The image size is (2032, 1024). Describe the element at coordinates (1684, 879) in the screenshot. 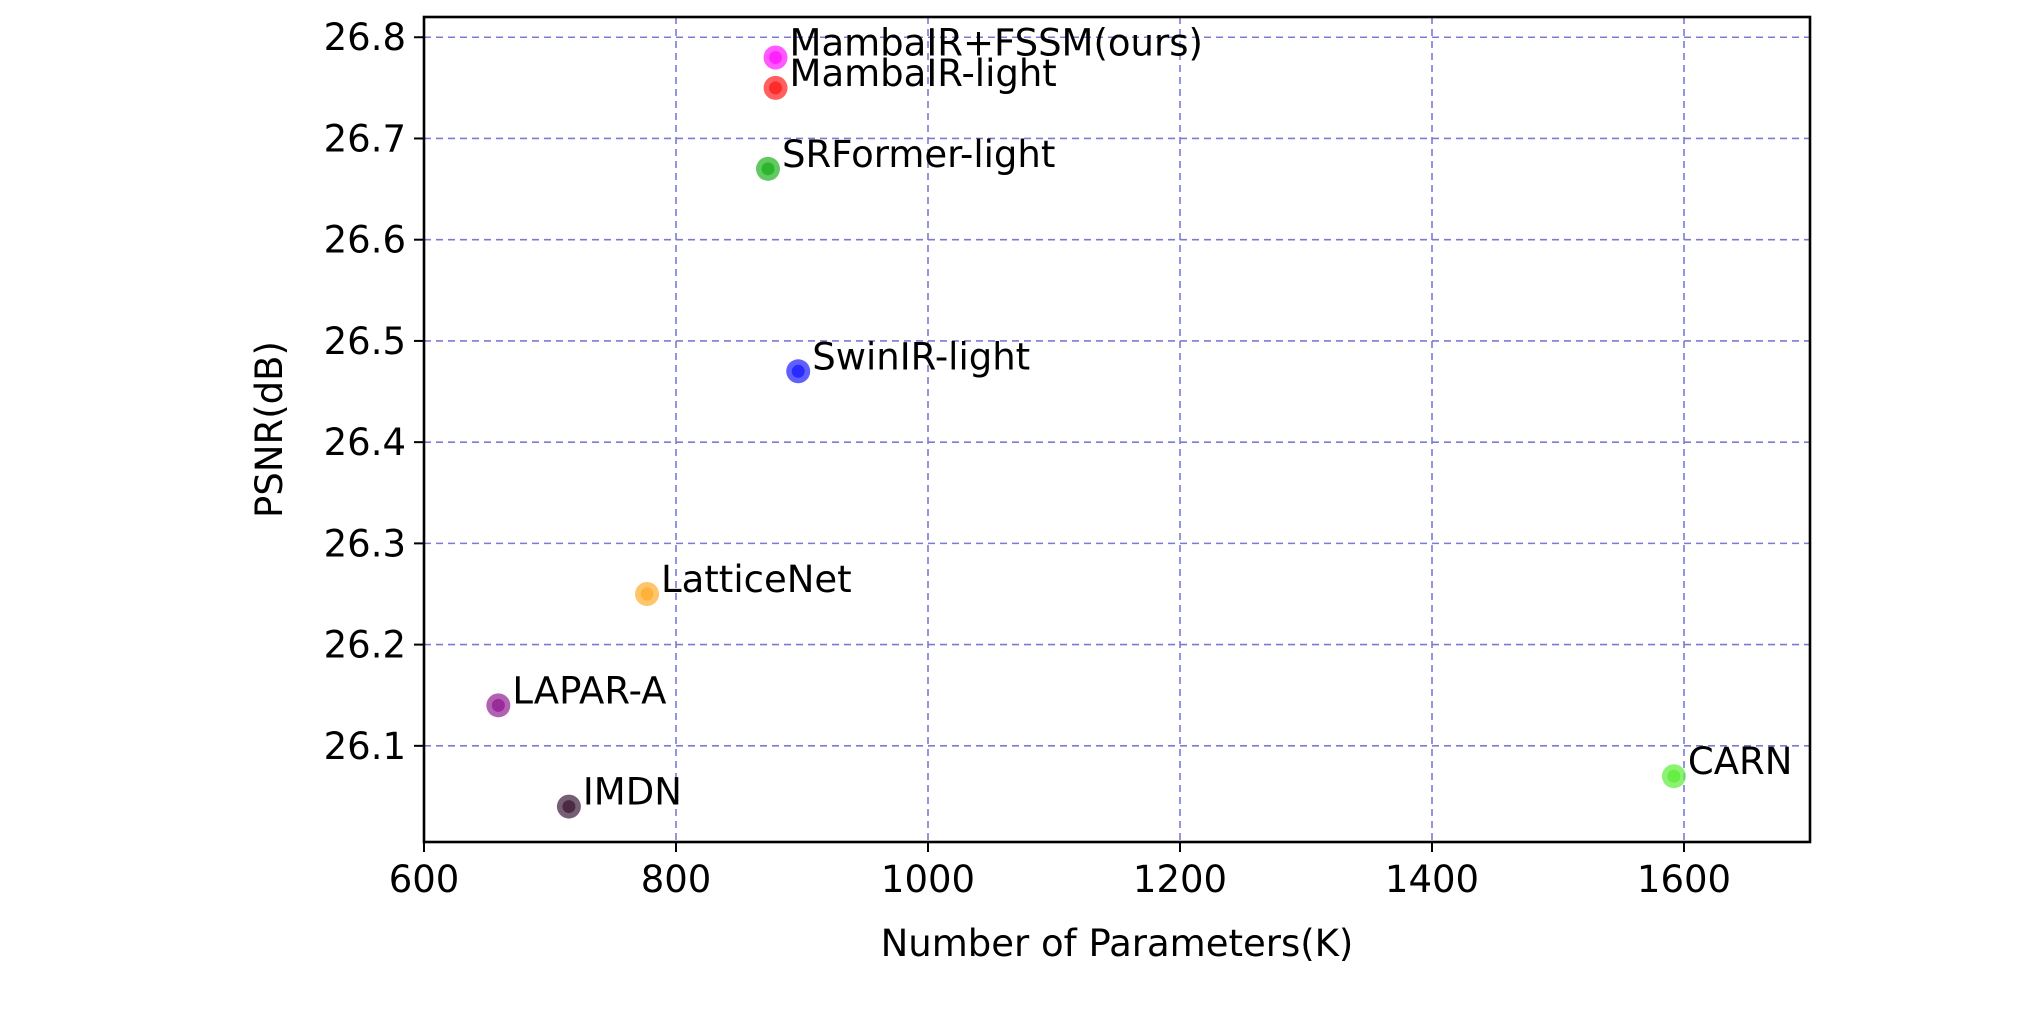

I see `x-tick-label: 1600` at that location.